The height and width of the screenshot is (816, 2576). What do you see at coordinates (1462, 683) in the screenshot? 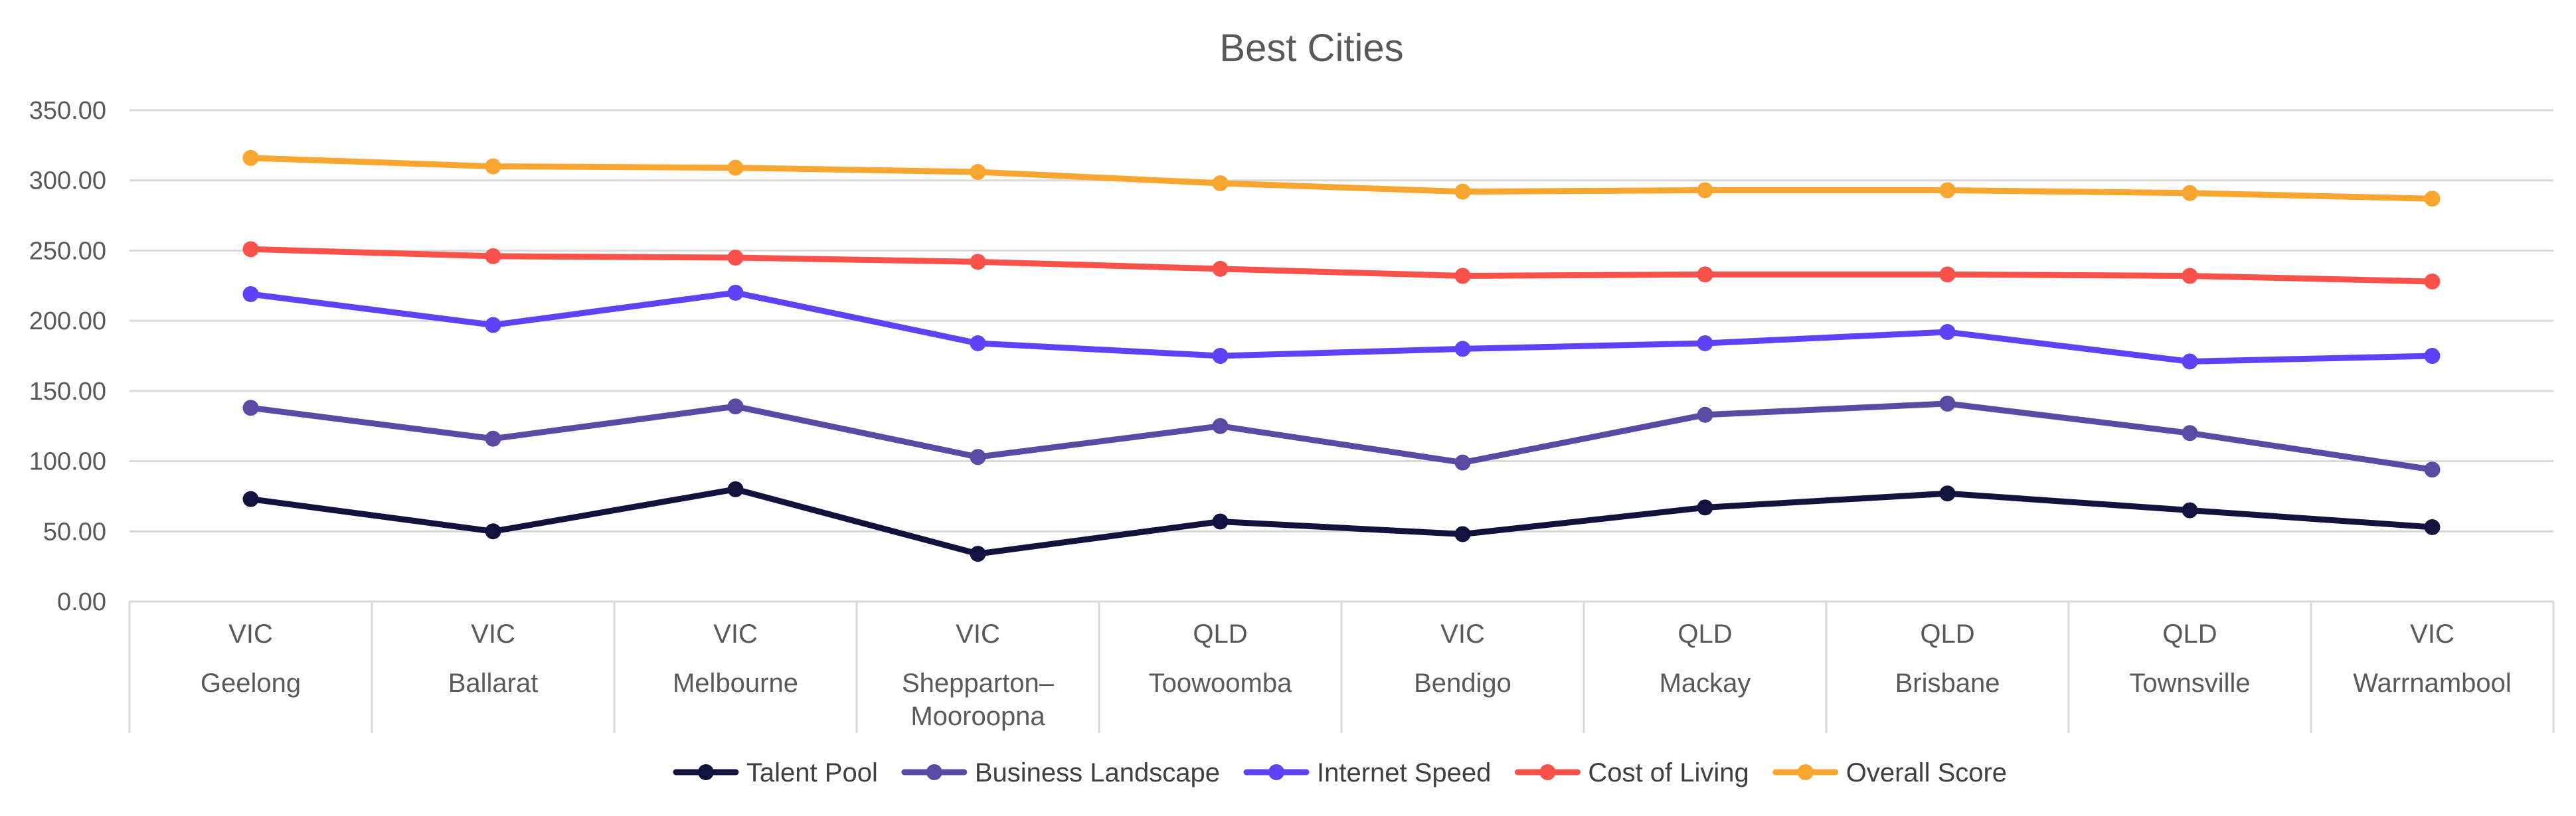
I see `x-tick-city: Bendigo` at bounding box center [1462, 683].